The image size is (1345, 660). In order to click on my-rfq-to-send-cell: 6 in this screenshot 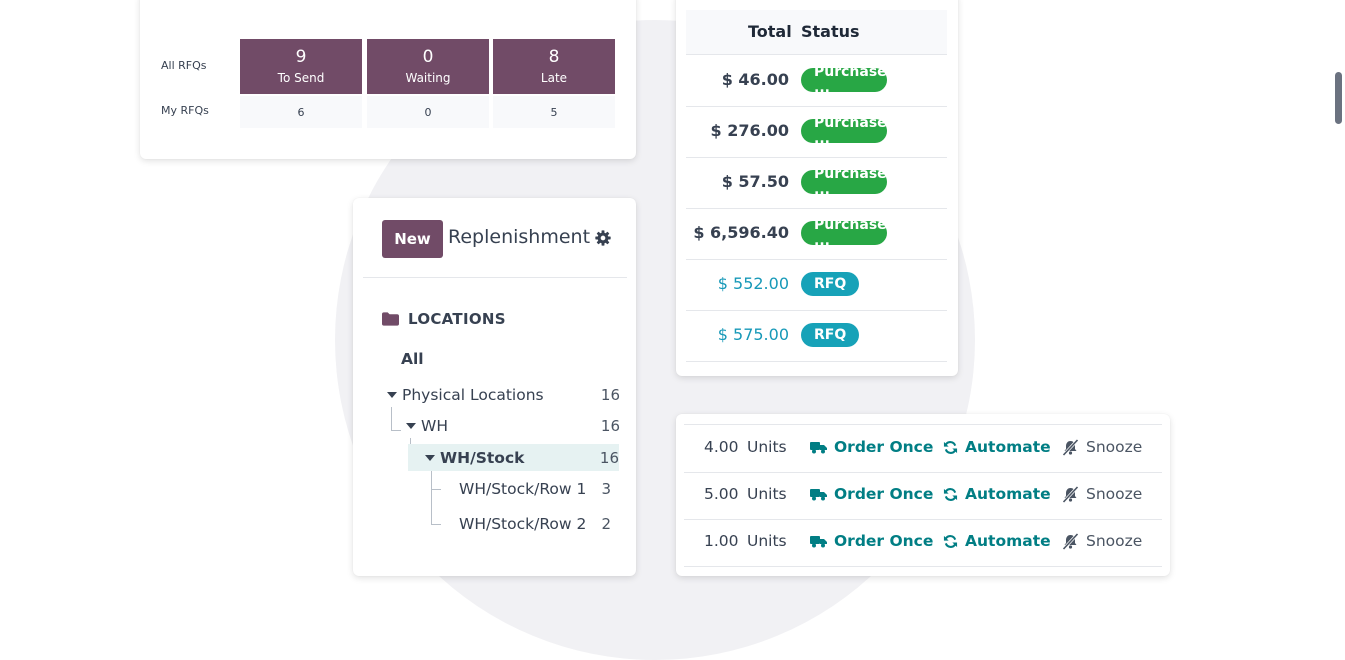, I will do `click(301, 112)`.